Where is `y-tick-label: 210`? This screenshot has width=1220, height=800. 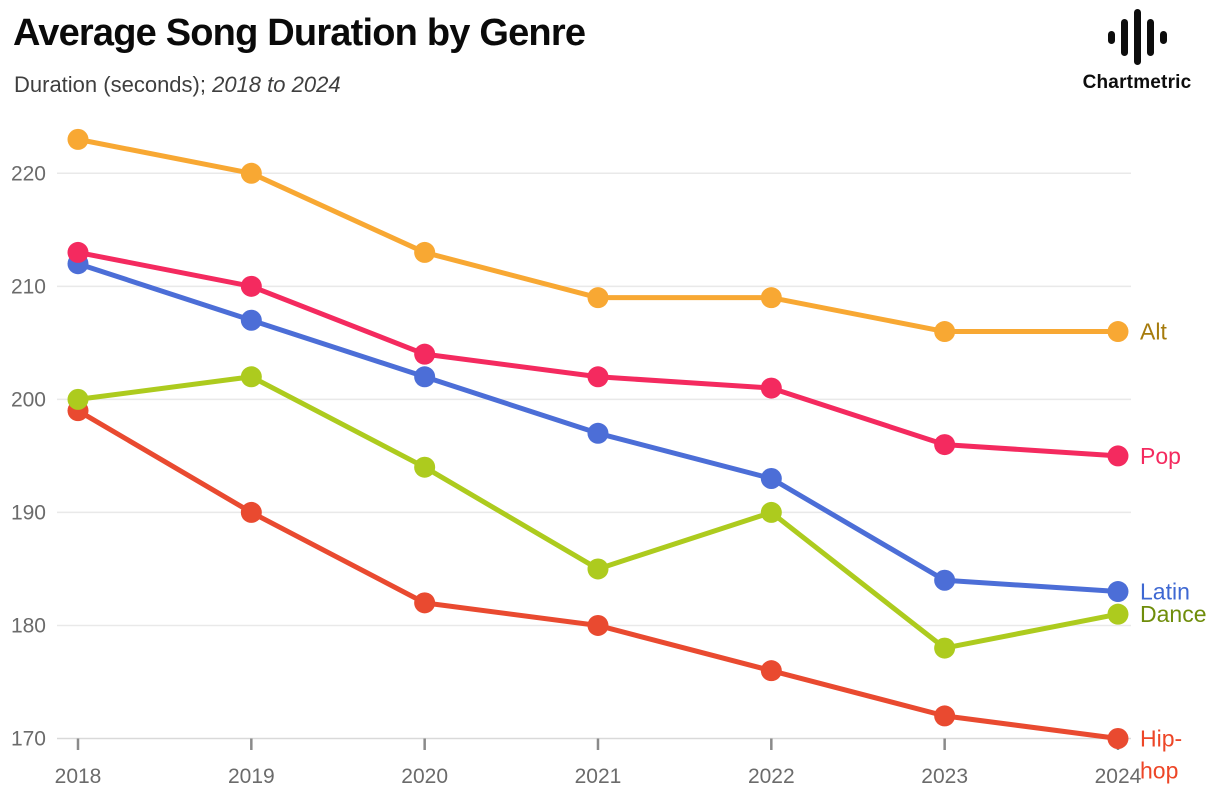 y-tick-label: 210 is located at coordinates (28, 286).